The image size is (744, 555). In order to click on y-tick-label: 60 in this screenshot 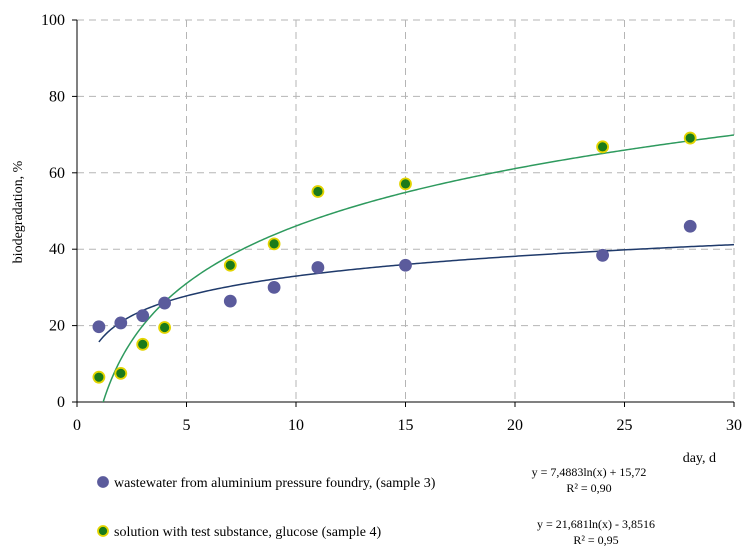, I will do `click(57, 173)`.